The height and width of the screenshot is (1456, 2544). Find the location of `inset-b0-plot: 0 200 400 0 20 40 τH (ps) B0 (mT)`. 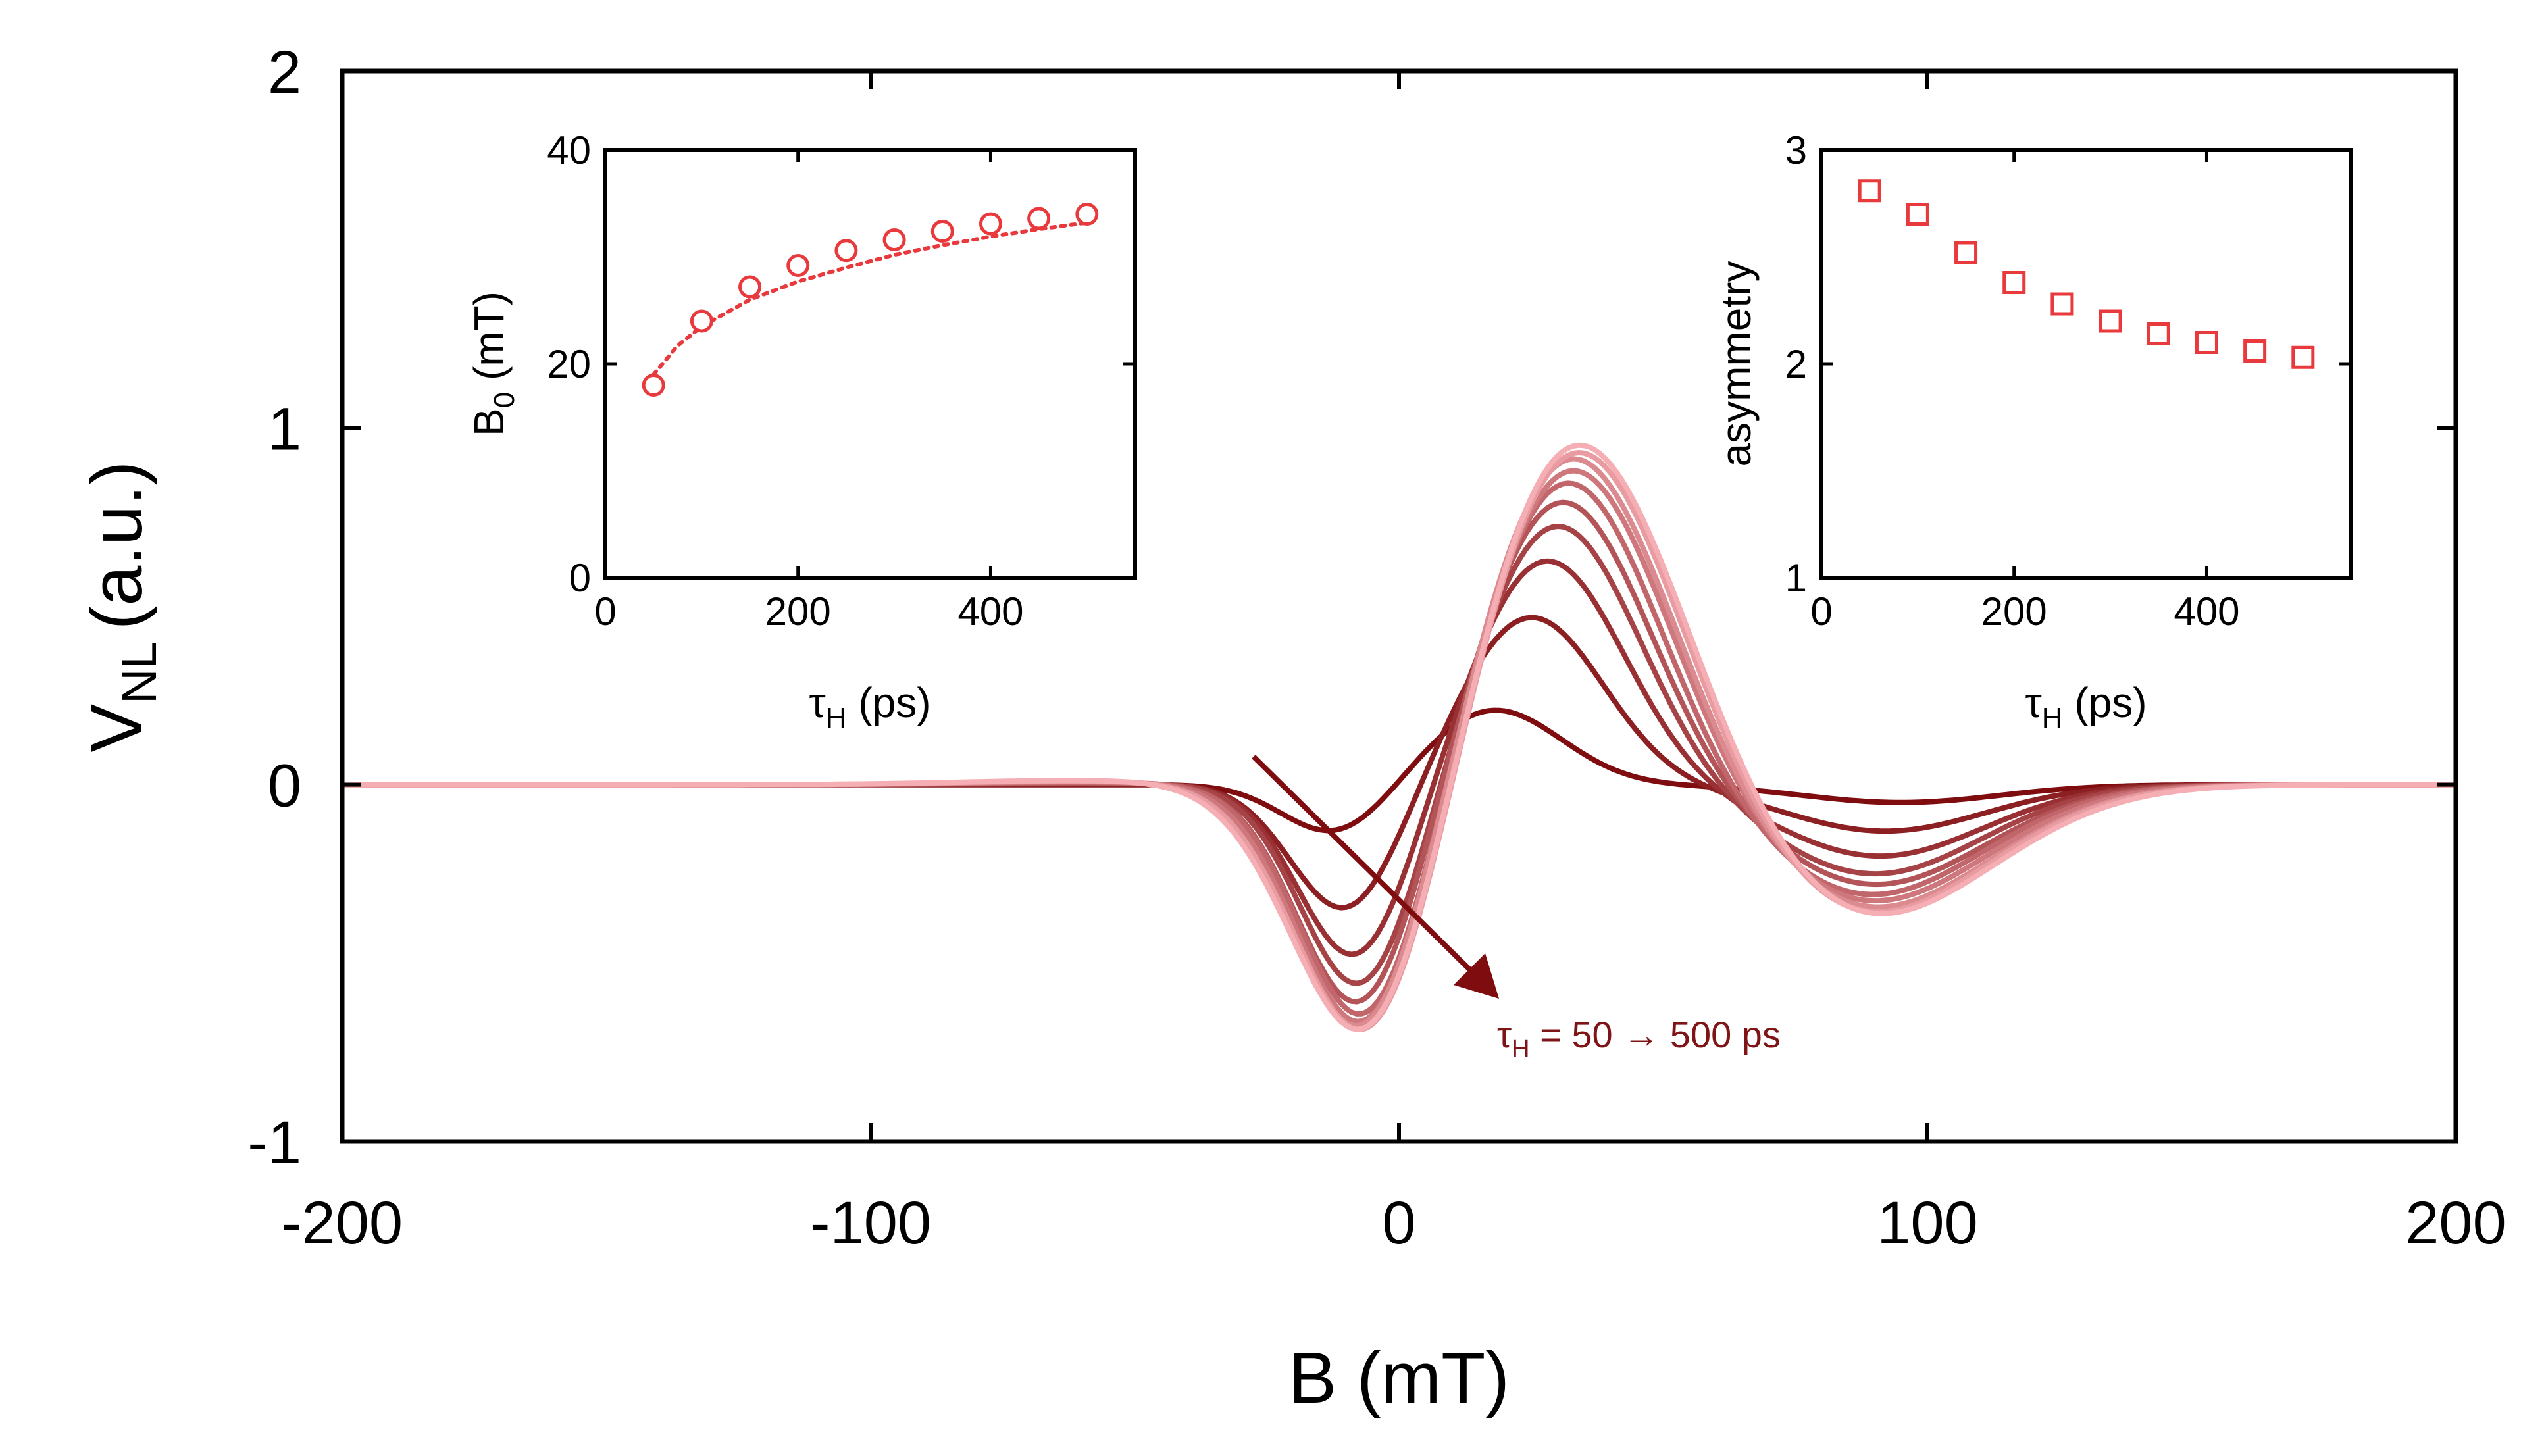

inset-b0-plot: 0 200 400 0 20 40 τH (ps) B0 (mT) is located at coordinates (801, 431).